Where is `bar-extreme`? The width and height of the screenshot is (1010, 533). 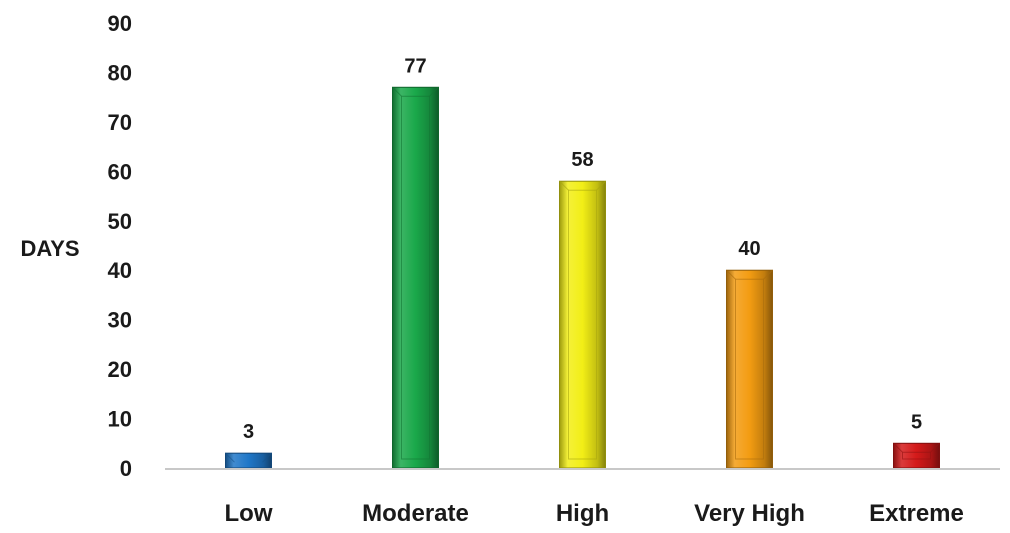 bar-extreme is located at coordinates (916, 455).